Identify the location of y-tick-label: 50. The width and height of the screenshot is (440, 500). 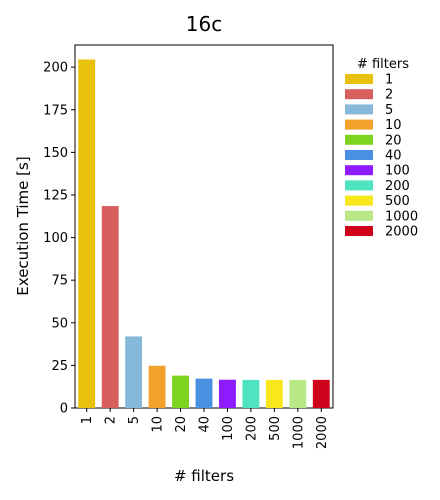
(59, 323).